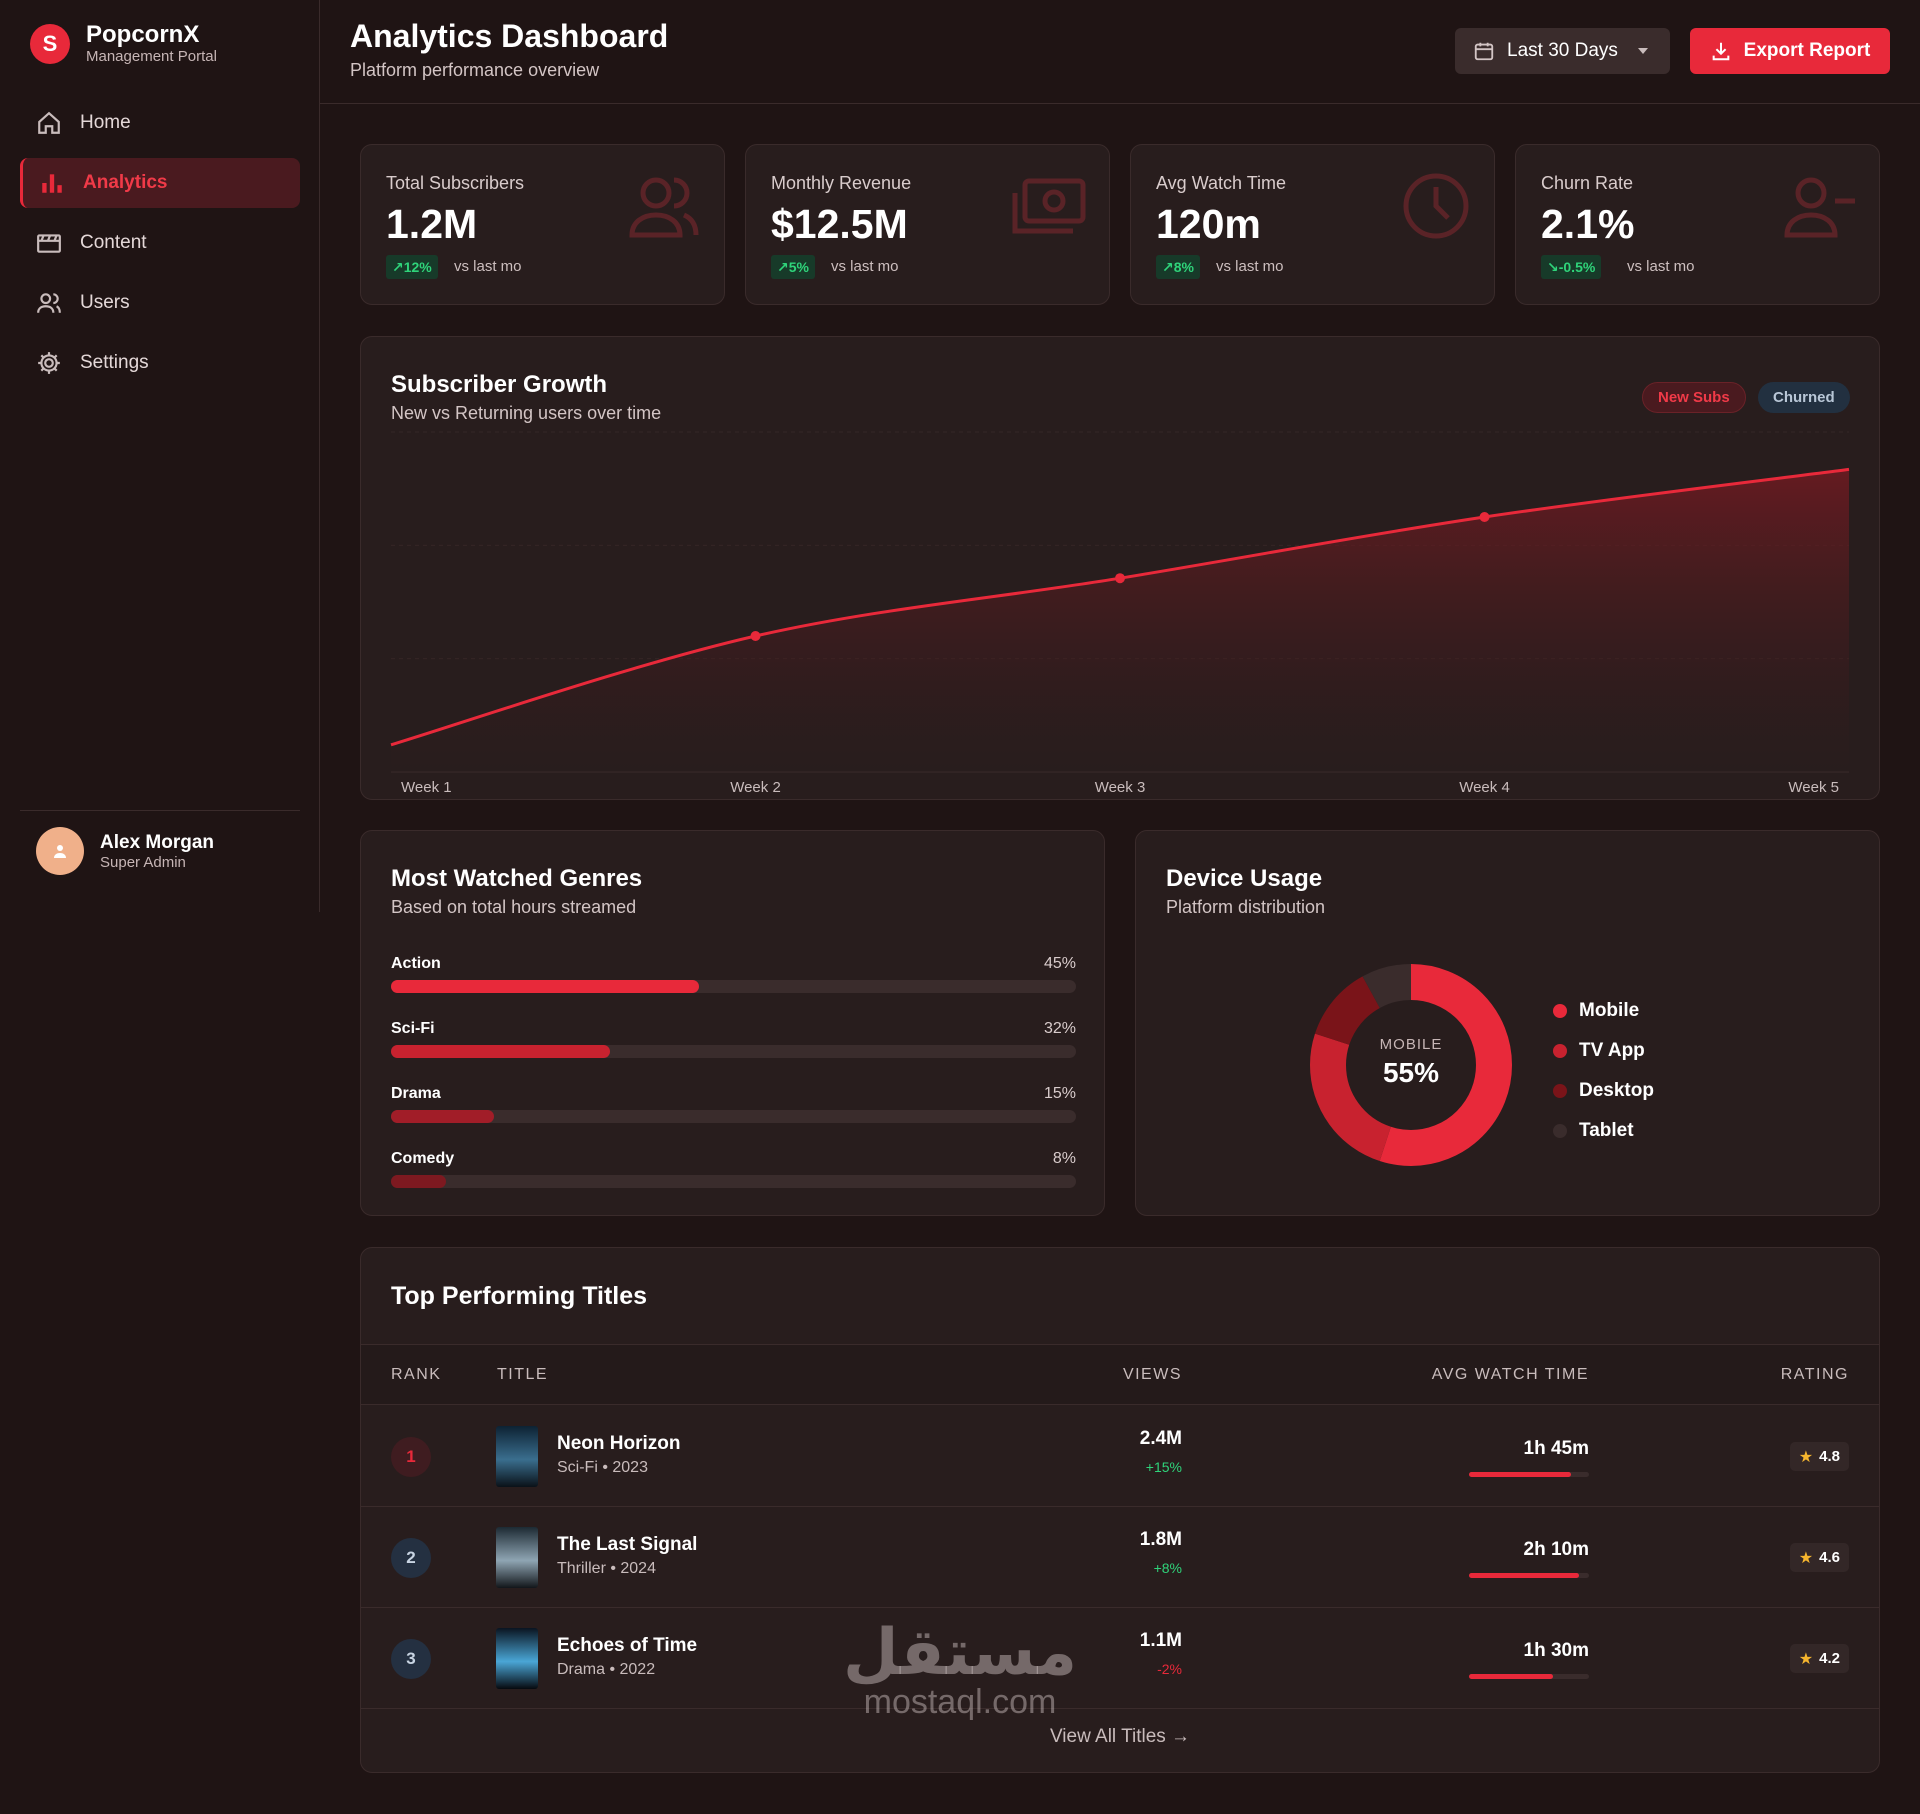  What do you see at coordinates (1510, 1374) in the screenshot?
I see `header-watch-time: AVG WATCH TIME` at bounding box center [1510, 1374].